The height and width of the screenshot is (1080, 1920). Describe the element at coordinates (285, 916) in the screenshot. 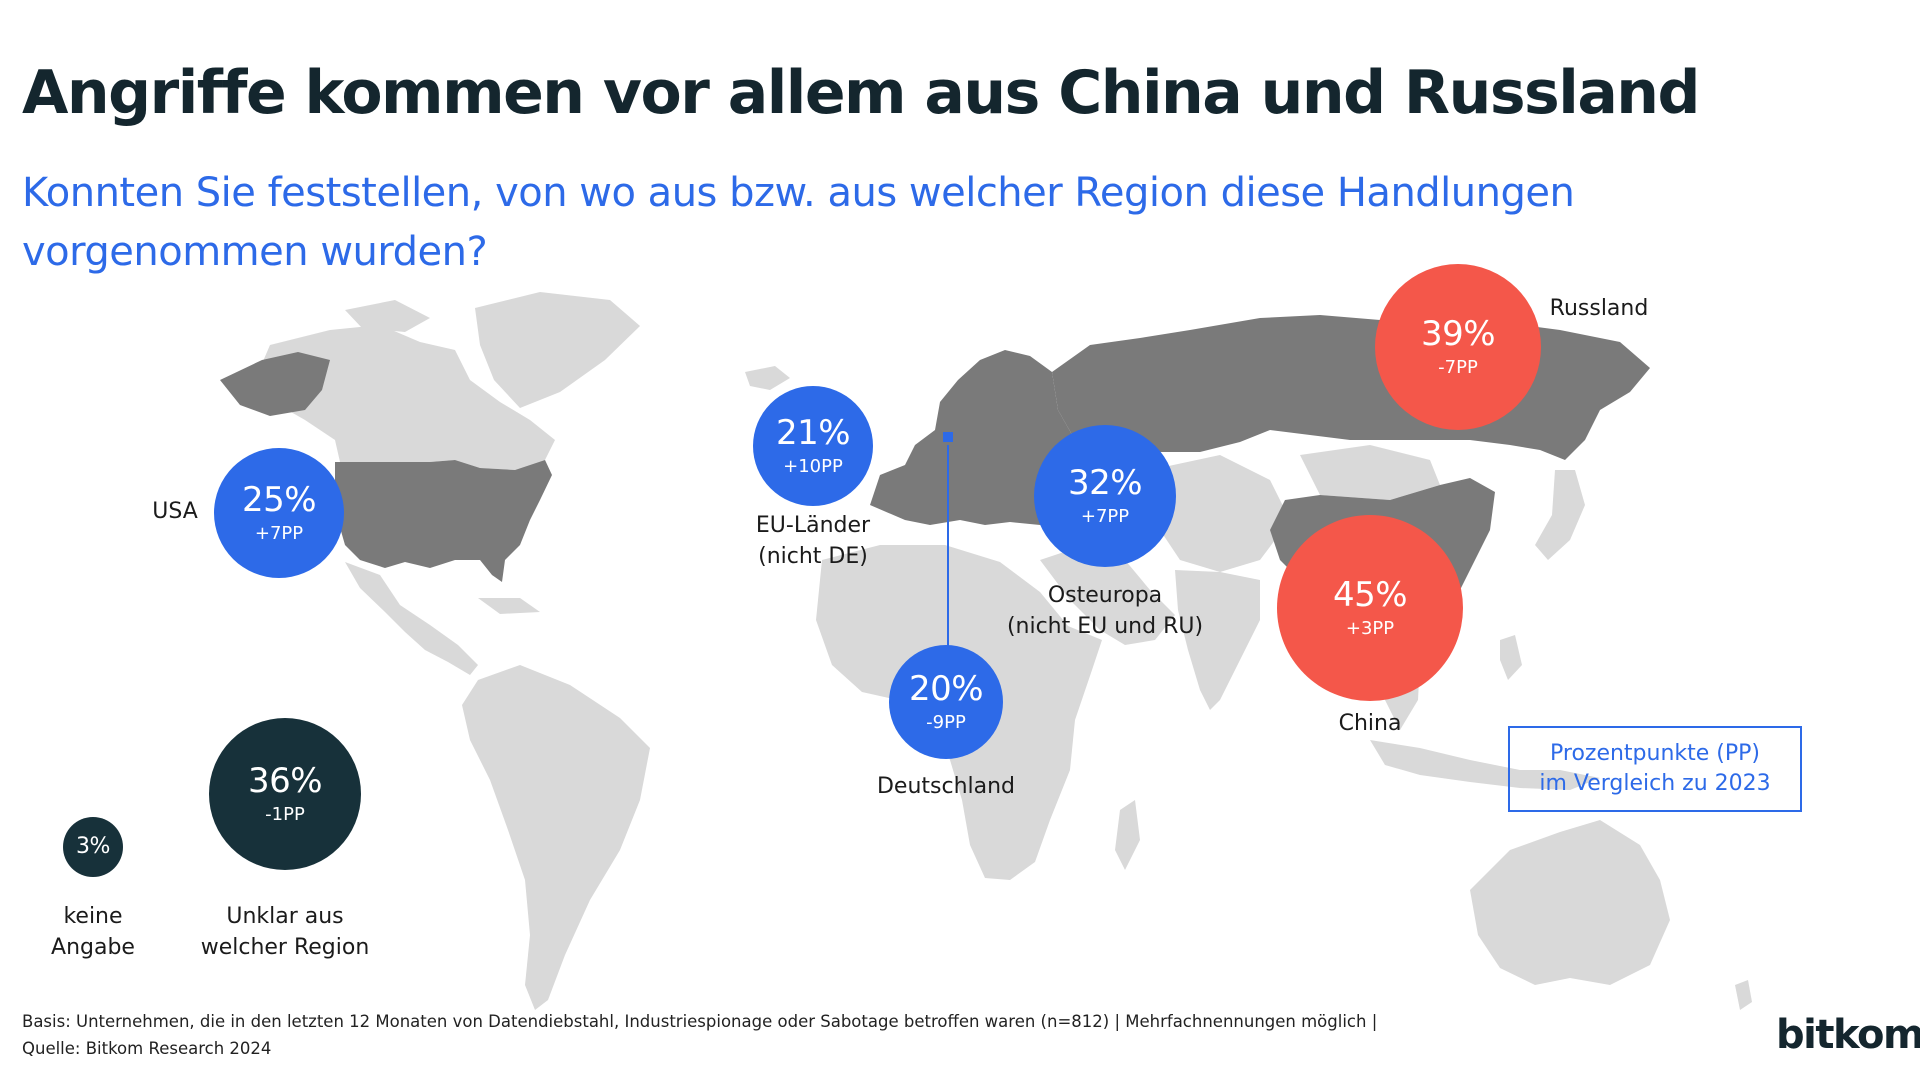

I see `label-unklar-line1: Unklar aus` at that location.